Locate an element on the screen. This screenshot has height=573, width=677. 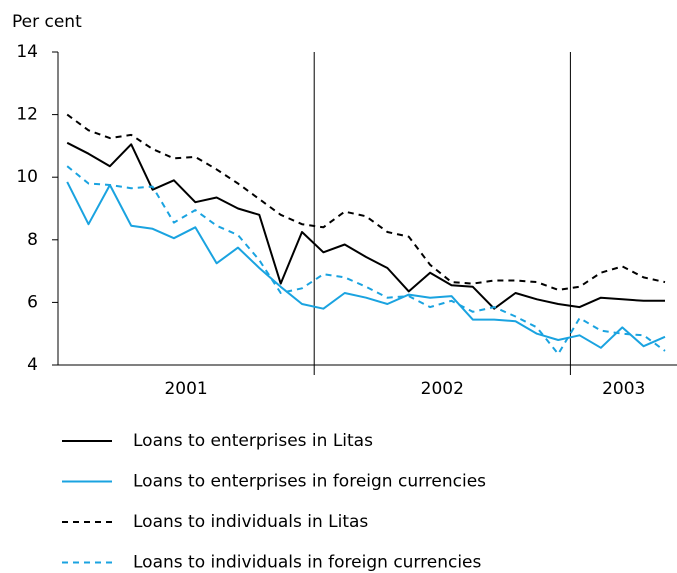
y-axis-label: Per cent is located at coordinates (47, 22).